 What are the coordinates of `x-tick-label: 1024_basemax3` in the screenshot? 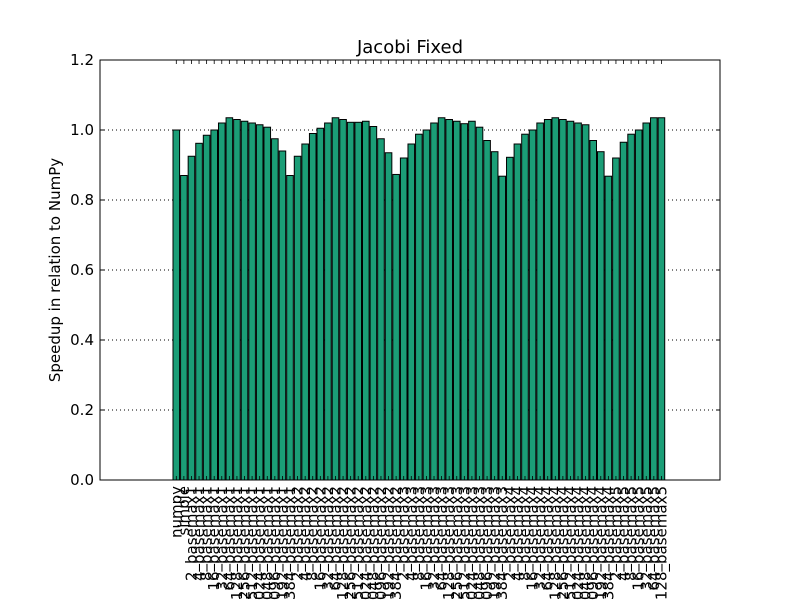 It's located at (472, 543).